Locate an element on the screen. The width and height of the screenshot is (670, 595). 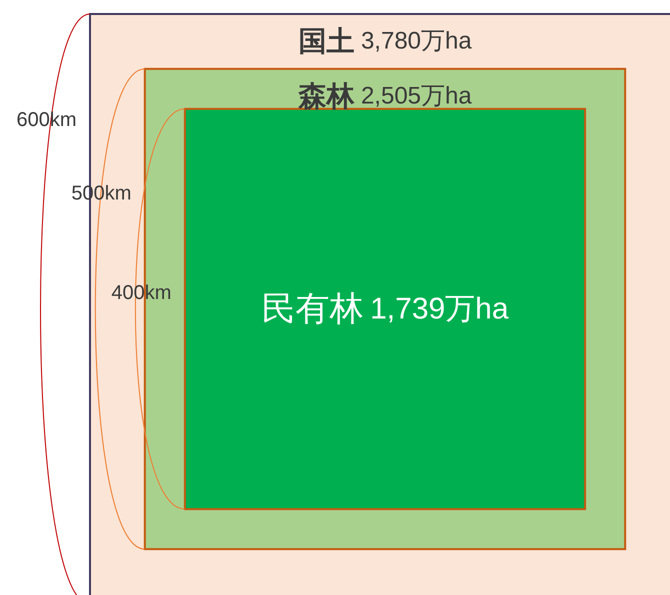
category-label: 森林 is located at coordinates (326, 95).